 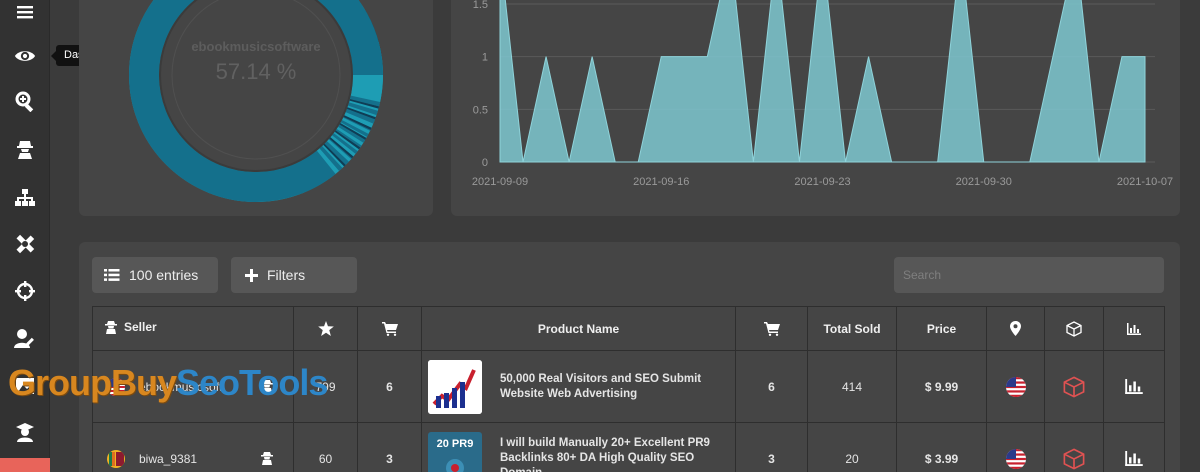 I want to click on filters-label: Filters, so click(x=286, y=275).